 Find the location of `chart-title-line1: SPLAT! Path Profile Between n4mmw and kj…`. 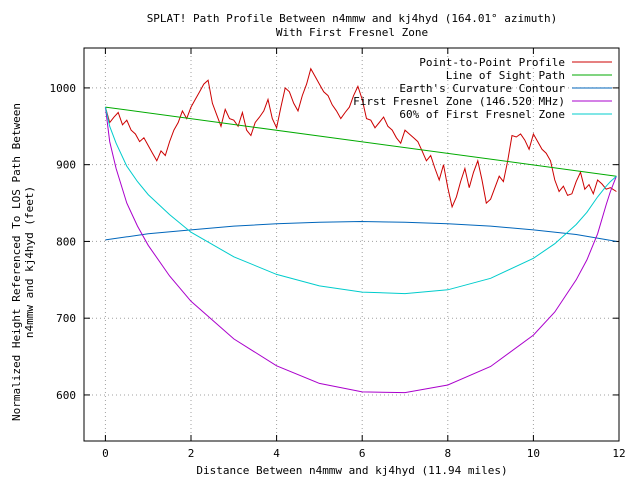

chart-title-line1: SPLAT! Path Profile Between n4mmw and kj… is located at coordinates (352, 18).